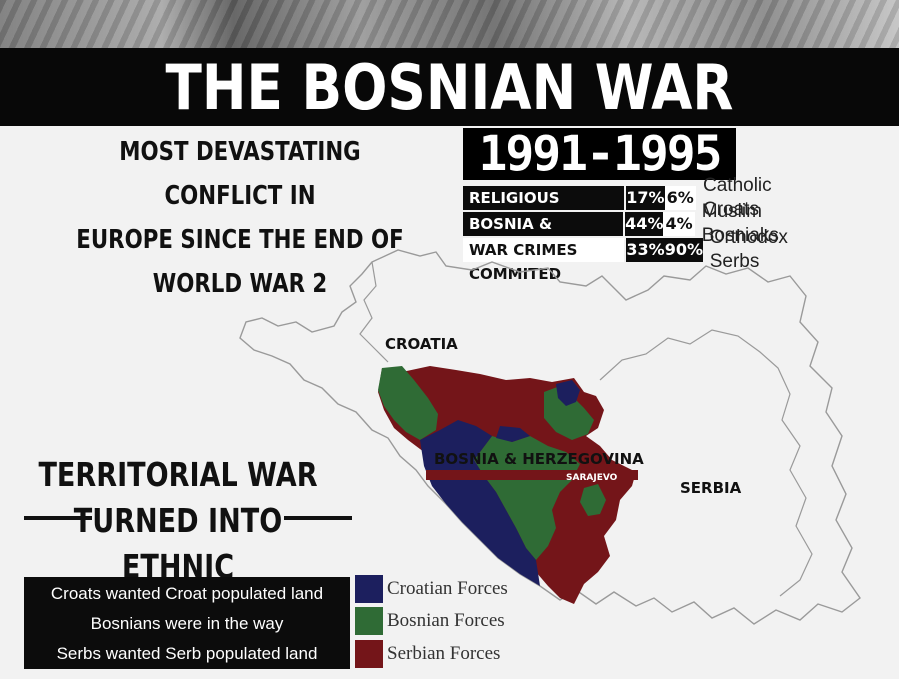  Describe the element at coordinates (446, 620) in the screenshot. I see `legend-label: Bosnian Forces` at that location.